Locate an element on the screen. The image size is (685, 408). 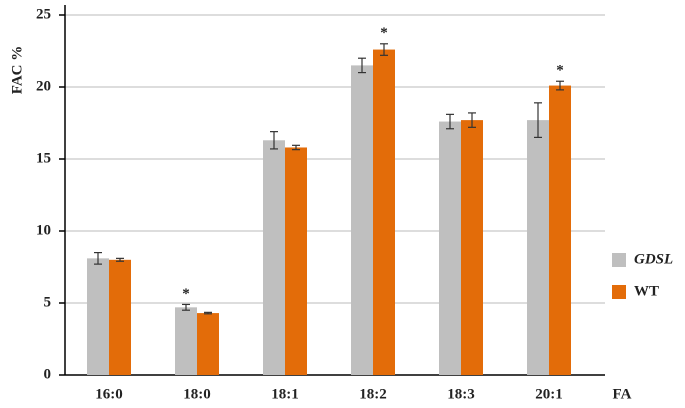
legend-label: GDSL is located at coordinates (653, 259).